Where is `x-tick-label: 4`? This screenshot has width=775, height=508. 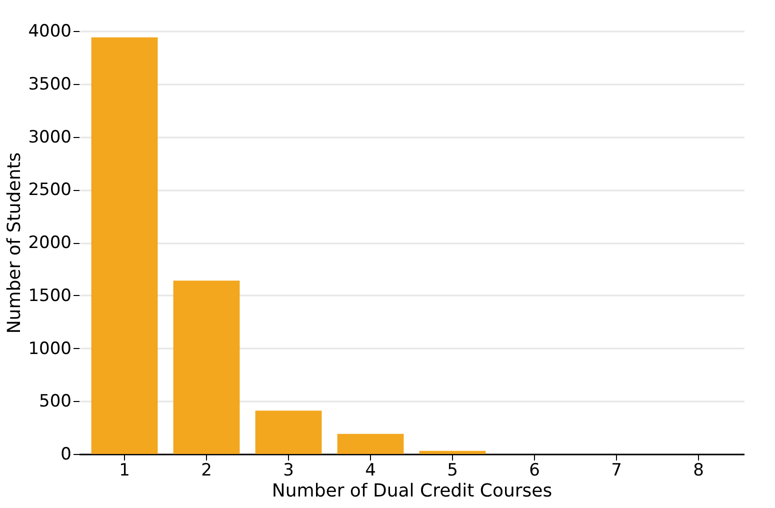
x-tick-label: 4 is located at coordinates (370, 470).